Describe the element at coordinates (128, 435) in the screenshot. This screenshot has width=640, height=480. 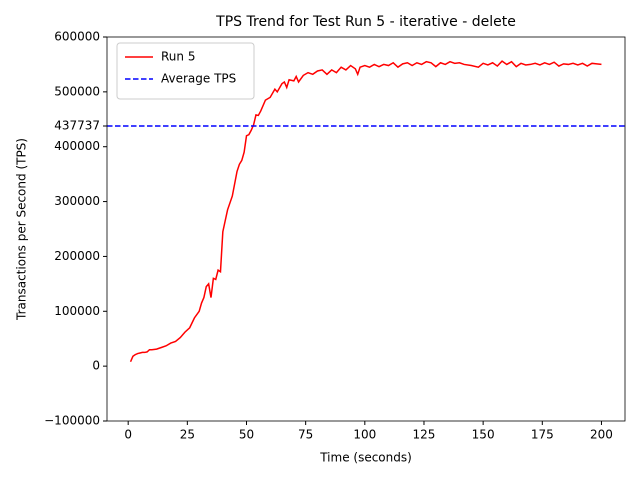
I see `x-tick-label: 0` at that location.